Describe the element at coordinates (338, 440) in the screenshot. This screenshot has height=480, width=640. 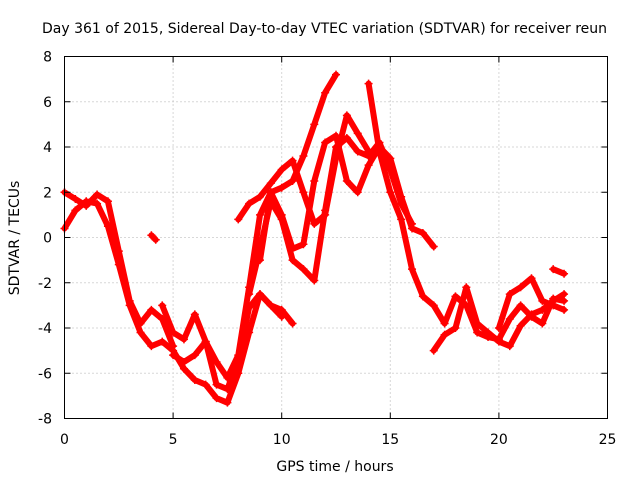
I see `x-tick-labels: 0 5 10 15 20 25` at that location.